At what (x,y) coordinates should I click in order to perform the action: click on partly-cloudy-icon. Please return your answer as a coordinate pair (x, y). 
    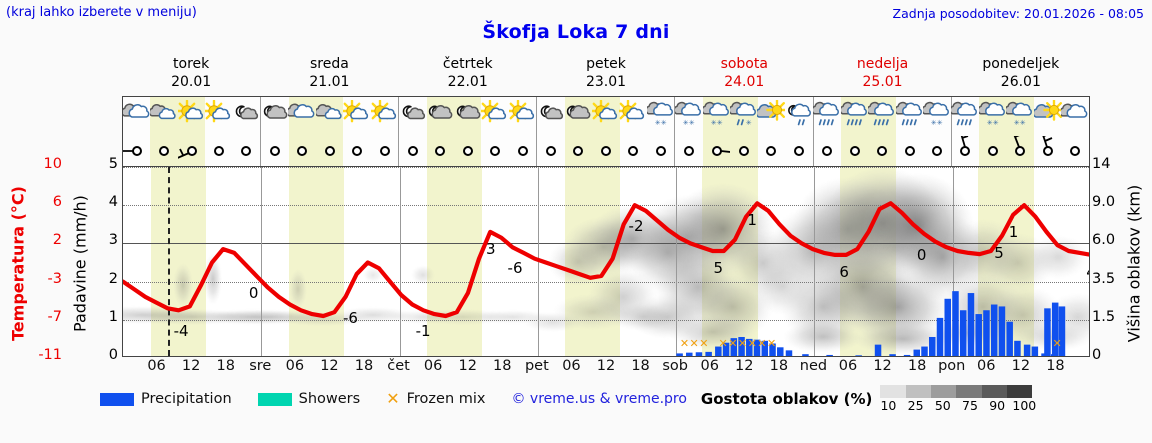
    Looking at the image, I should click on (163, 112).